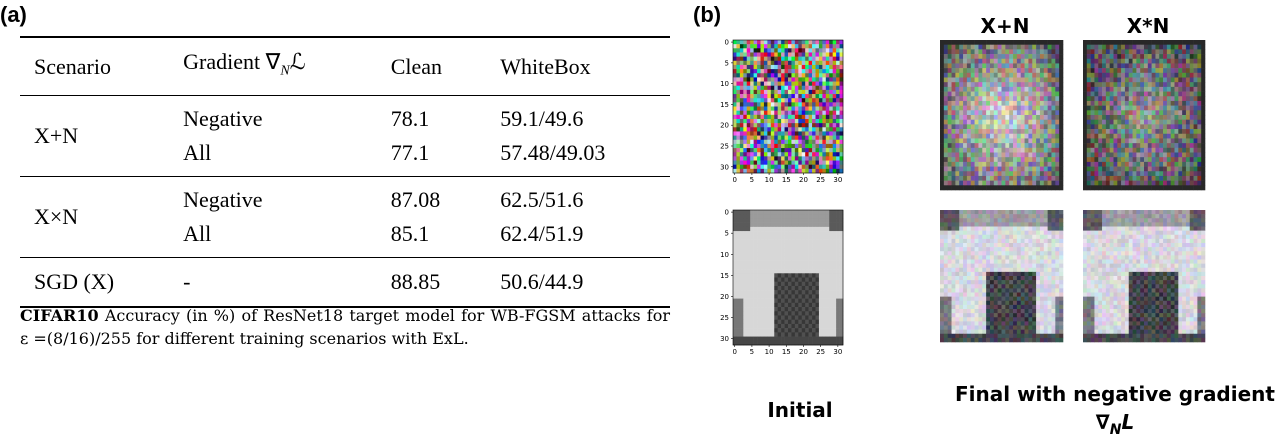 This screenshot has height=444, width=1286. I want to click on y-tick-label: 5, so click(727, 234).